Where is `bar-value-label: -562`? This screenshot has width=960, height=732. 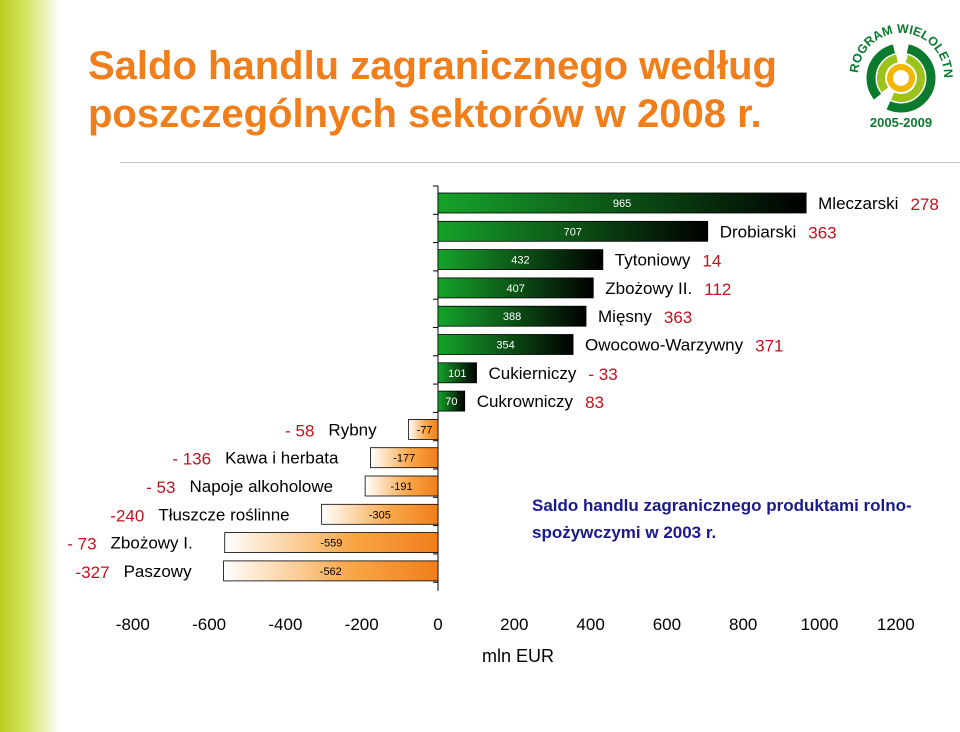
bar-value-label: -562 is located at coordinates (331, 572).